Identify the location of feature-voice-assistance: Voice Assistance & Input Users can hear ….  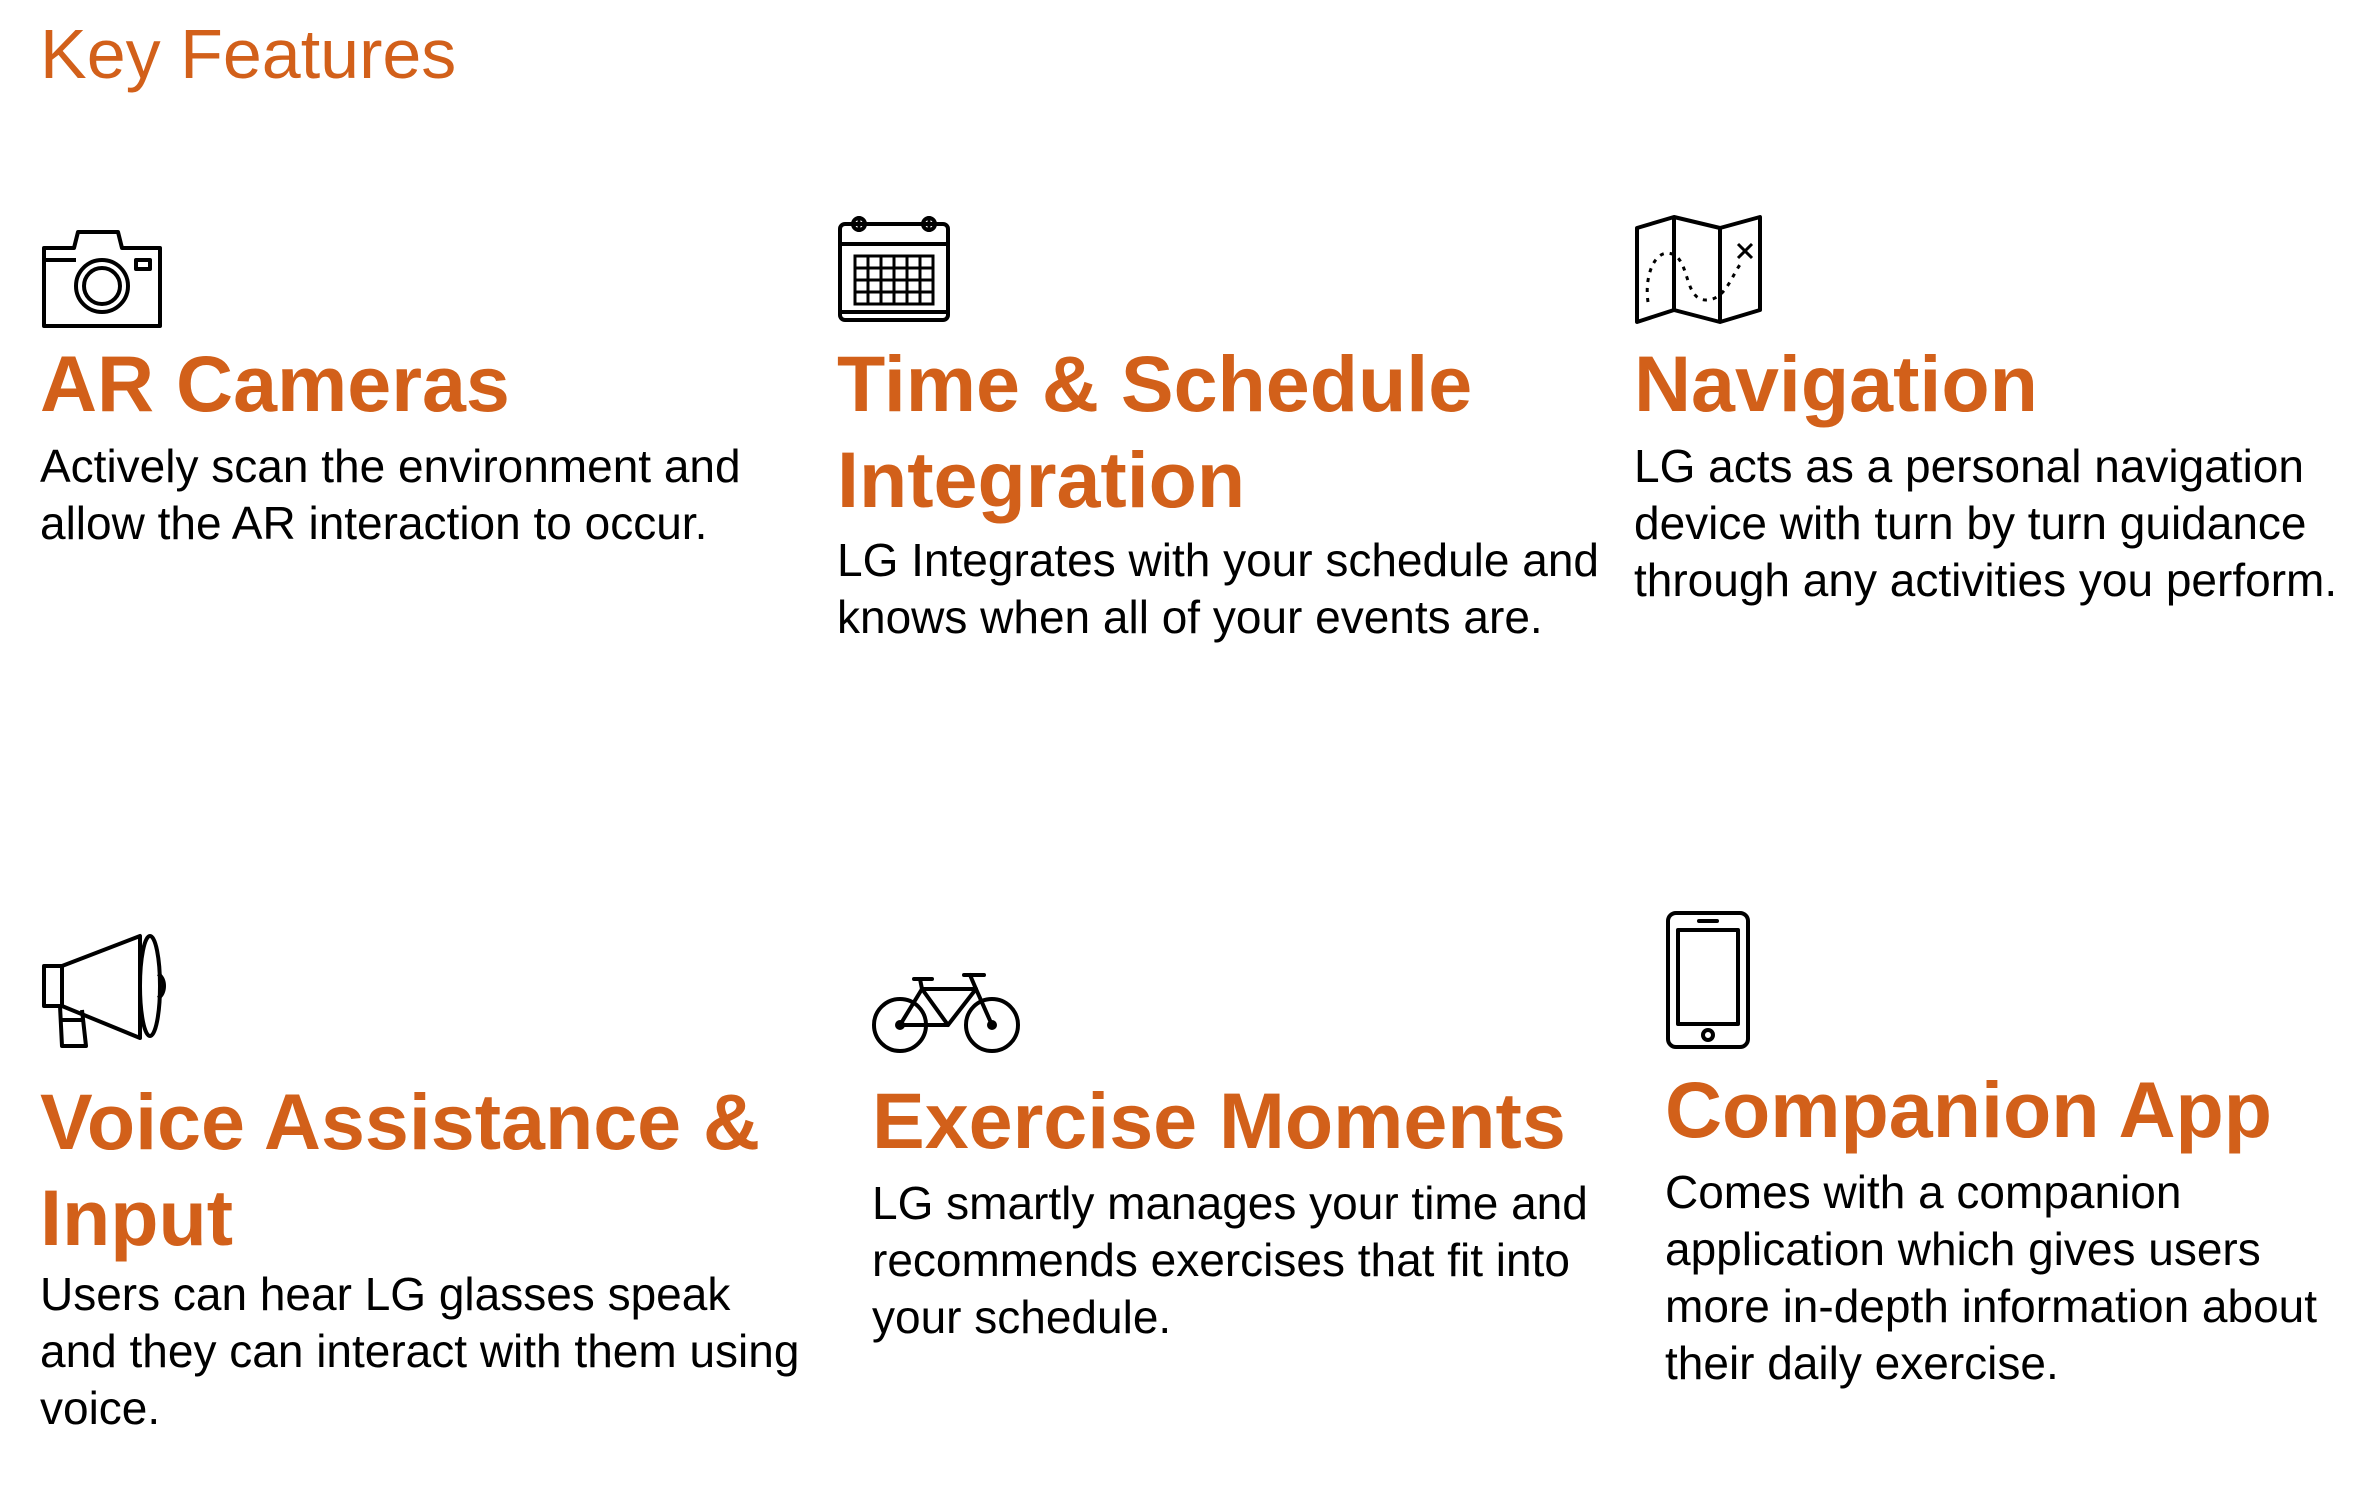
(420, 1183).